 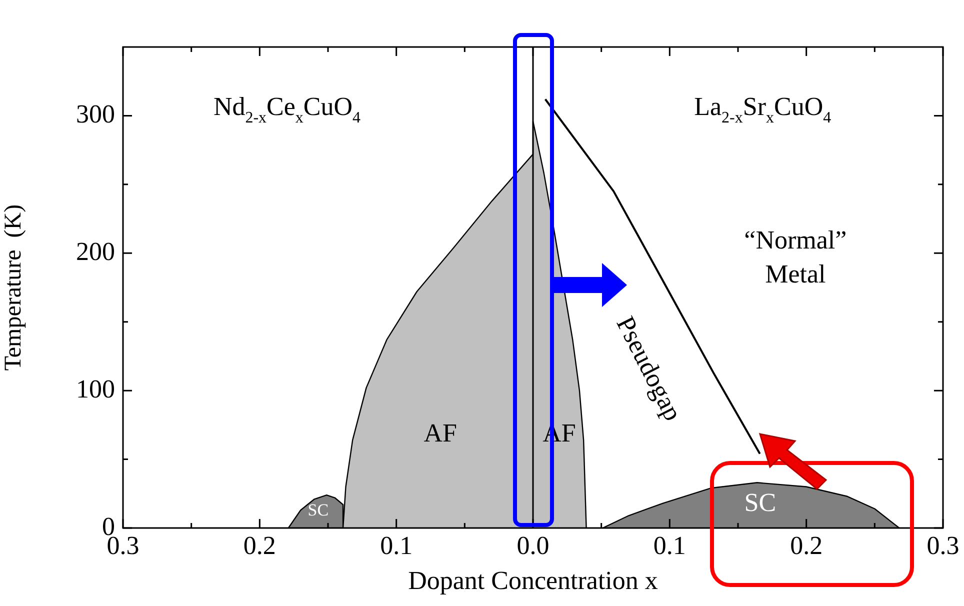 What do you see at coordinates (95, 389) in the screenshot?
I see `y-tick-label: 100` at bounding box center [95, 389].